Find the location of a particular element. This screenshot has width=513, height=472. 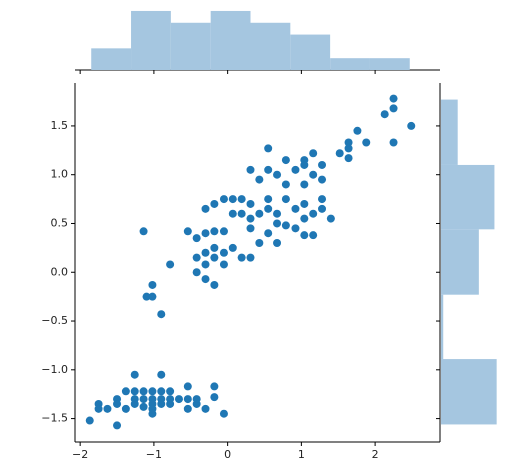

y-tick-label: −0.5 is located at coordinates (54, 320).